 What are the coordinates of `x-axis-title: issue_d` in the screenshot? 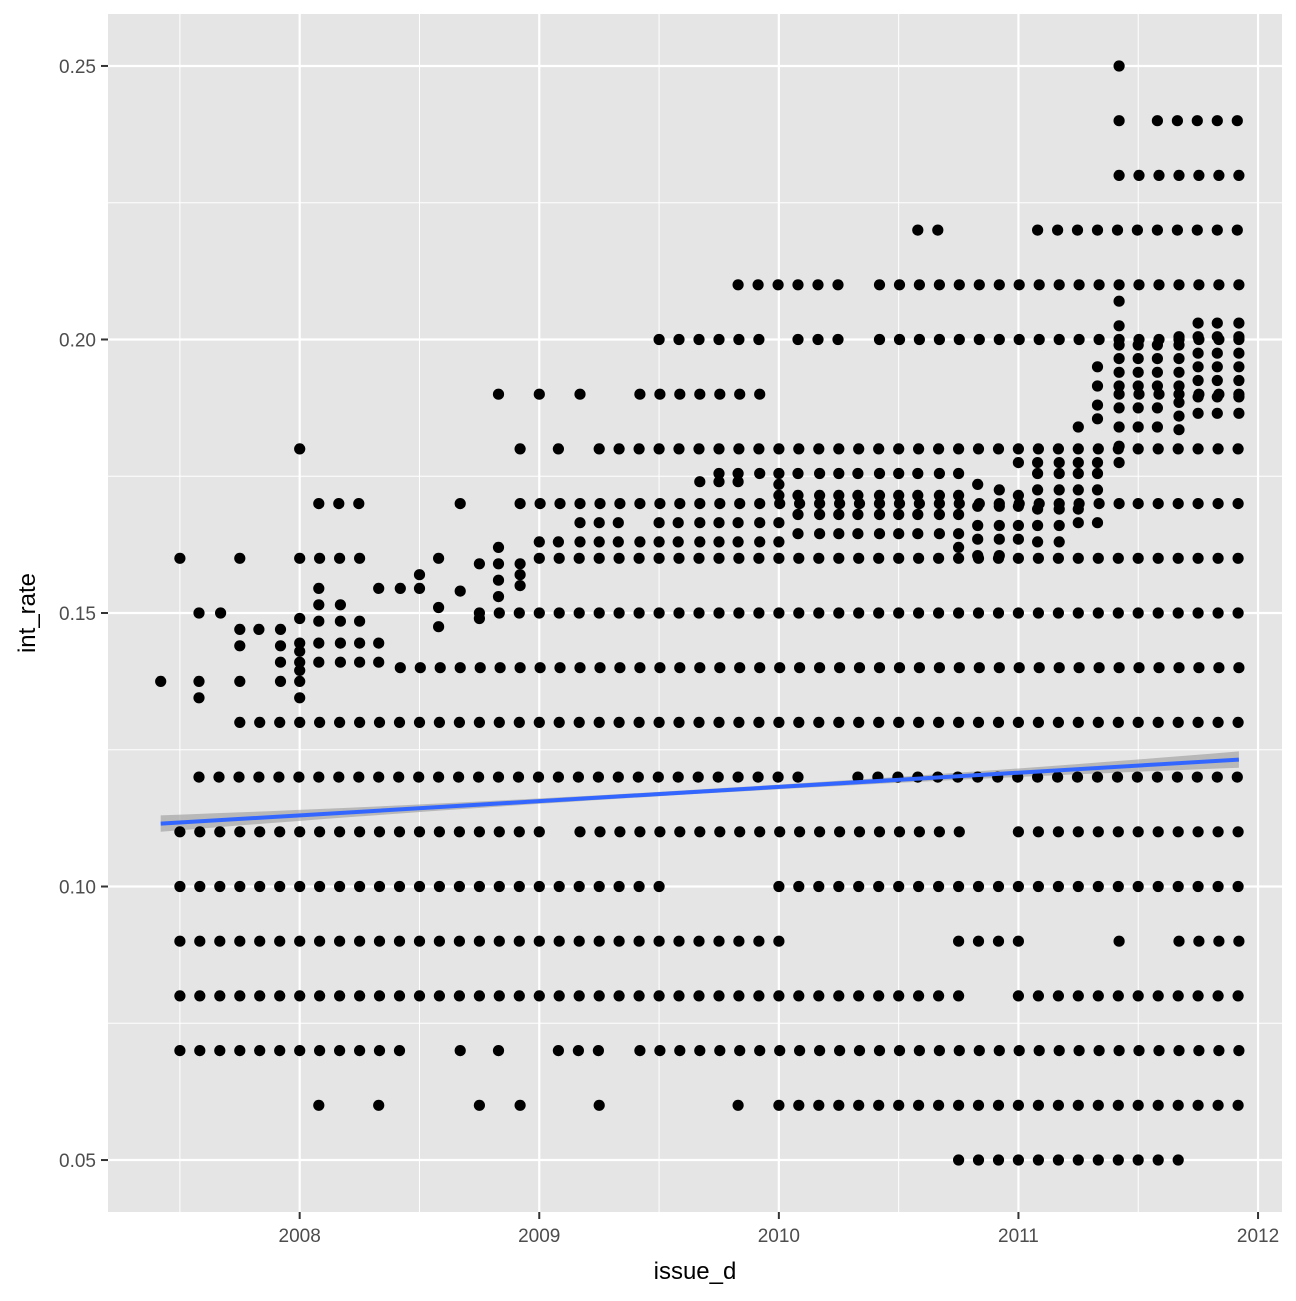 It's located at (695, 1271).